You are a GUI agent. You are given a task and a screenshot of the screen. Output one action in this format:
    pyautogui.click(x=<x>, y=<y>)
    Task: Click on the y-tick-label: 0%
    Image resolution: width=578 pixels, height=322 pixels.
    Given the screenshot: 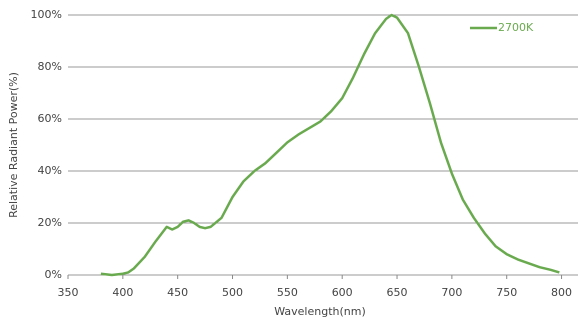 What is the action you would take?
    pyautogui.click(x=53, y=274)
    